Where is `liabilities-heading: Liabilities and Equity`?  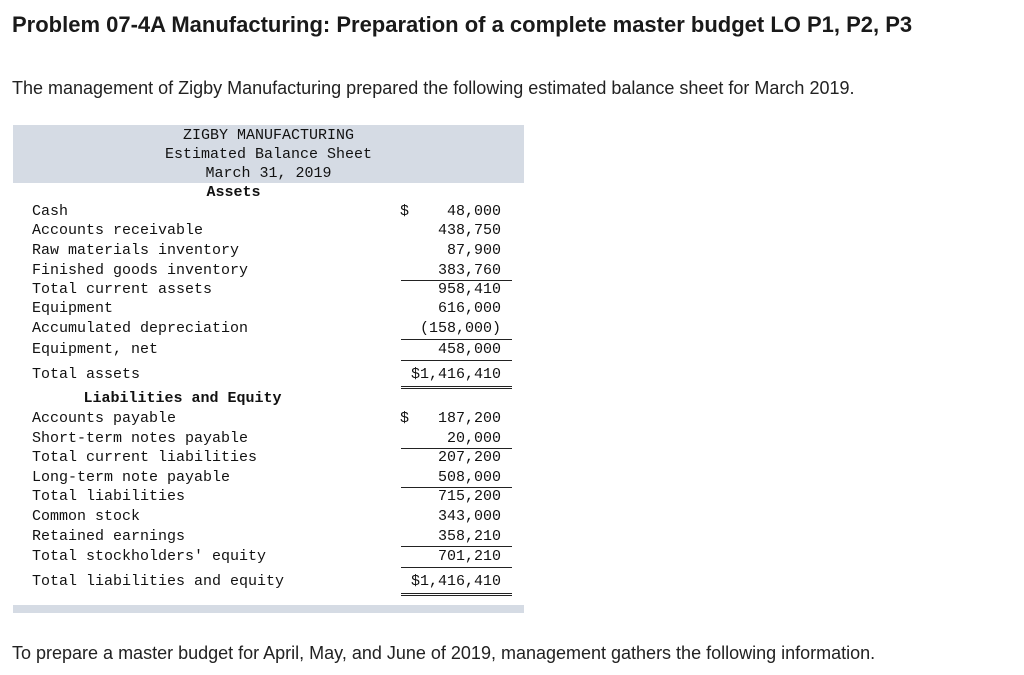
liabilities-heading: Liabilities and Equity is located at coordinates (182, 398).